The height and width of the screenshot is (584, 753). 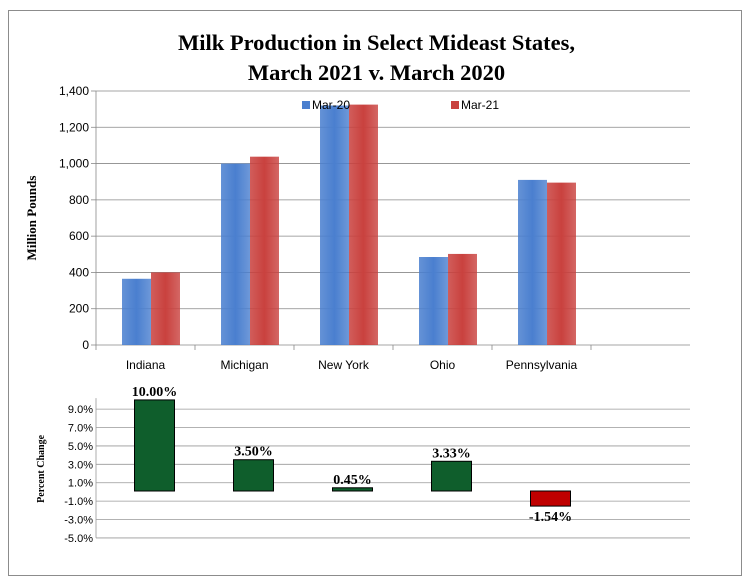 I want to click on y-tick-label: 600, so click(x=79, y=236).